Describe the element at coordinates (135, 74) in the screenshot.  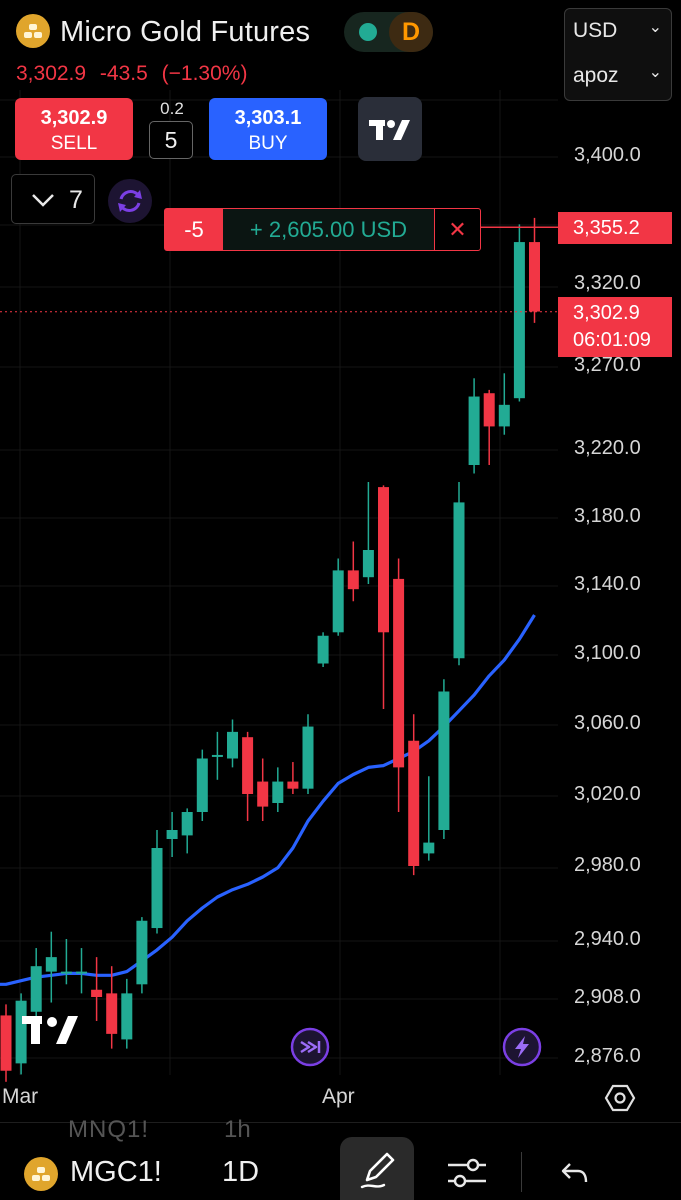
I see `price-change-line: 3,302.9 -43.5 (−1.30%)` at that location.